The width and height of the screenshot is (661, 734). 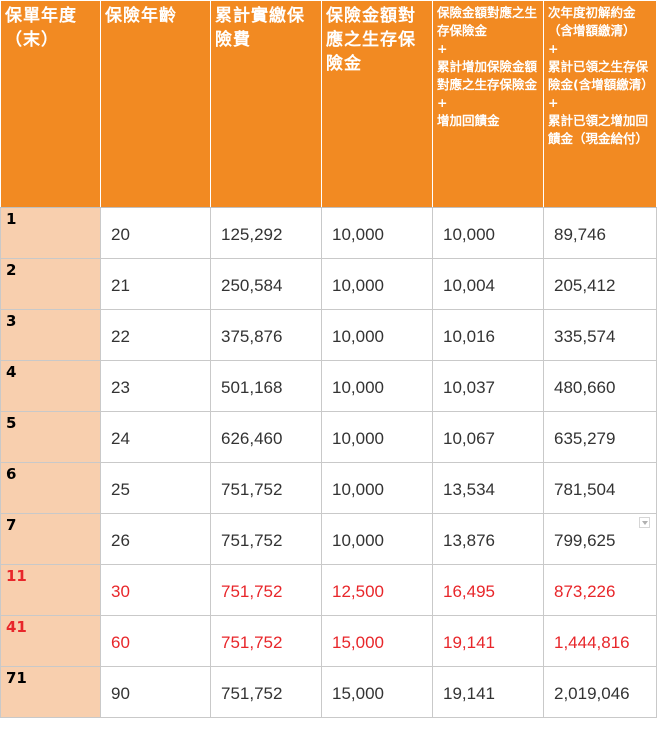 I want to click on table-row: 3 22 375,876 10,000 10,016 335,574, so click(x=328, y=335).